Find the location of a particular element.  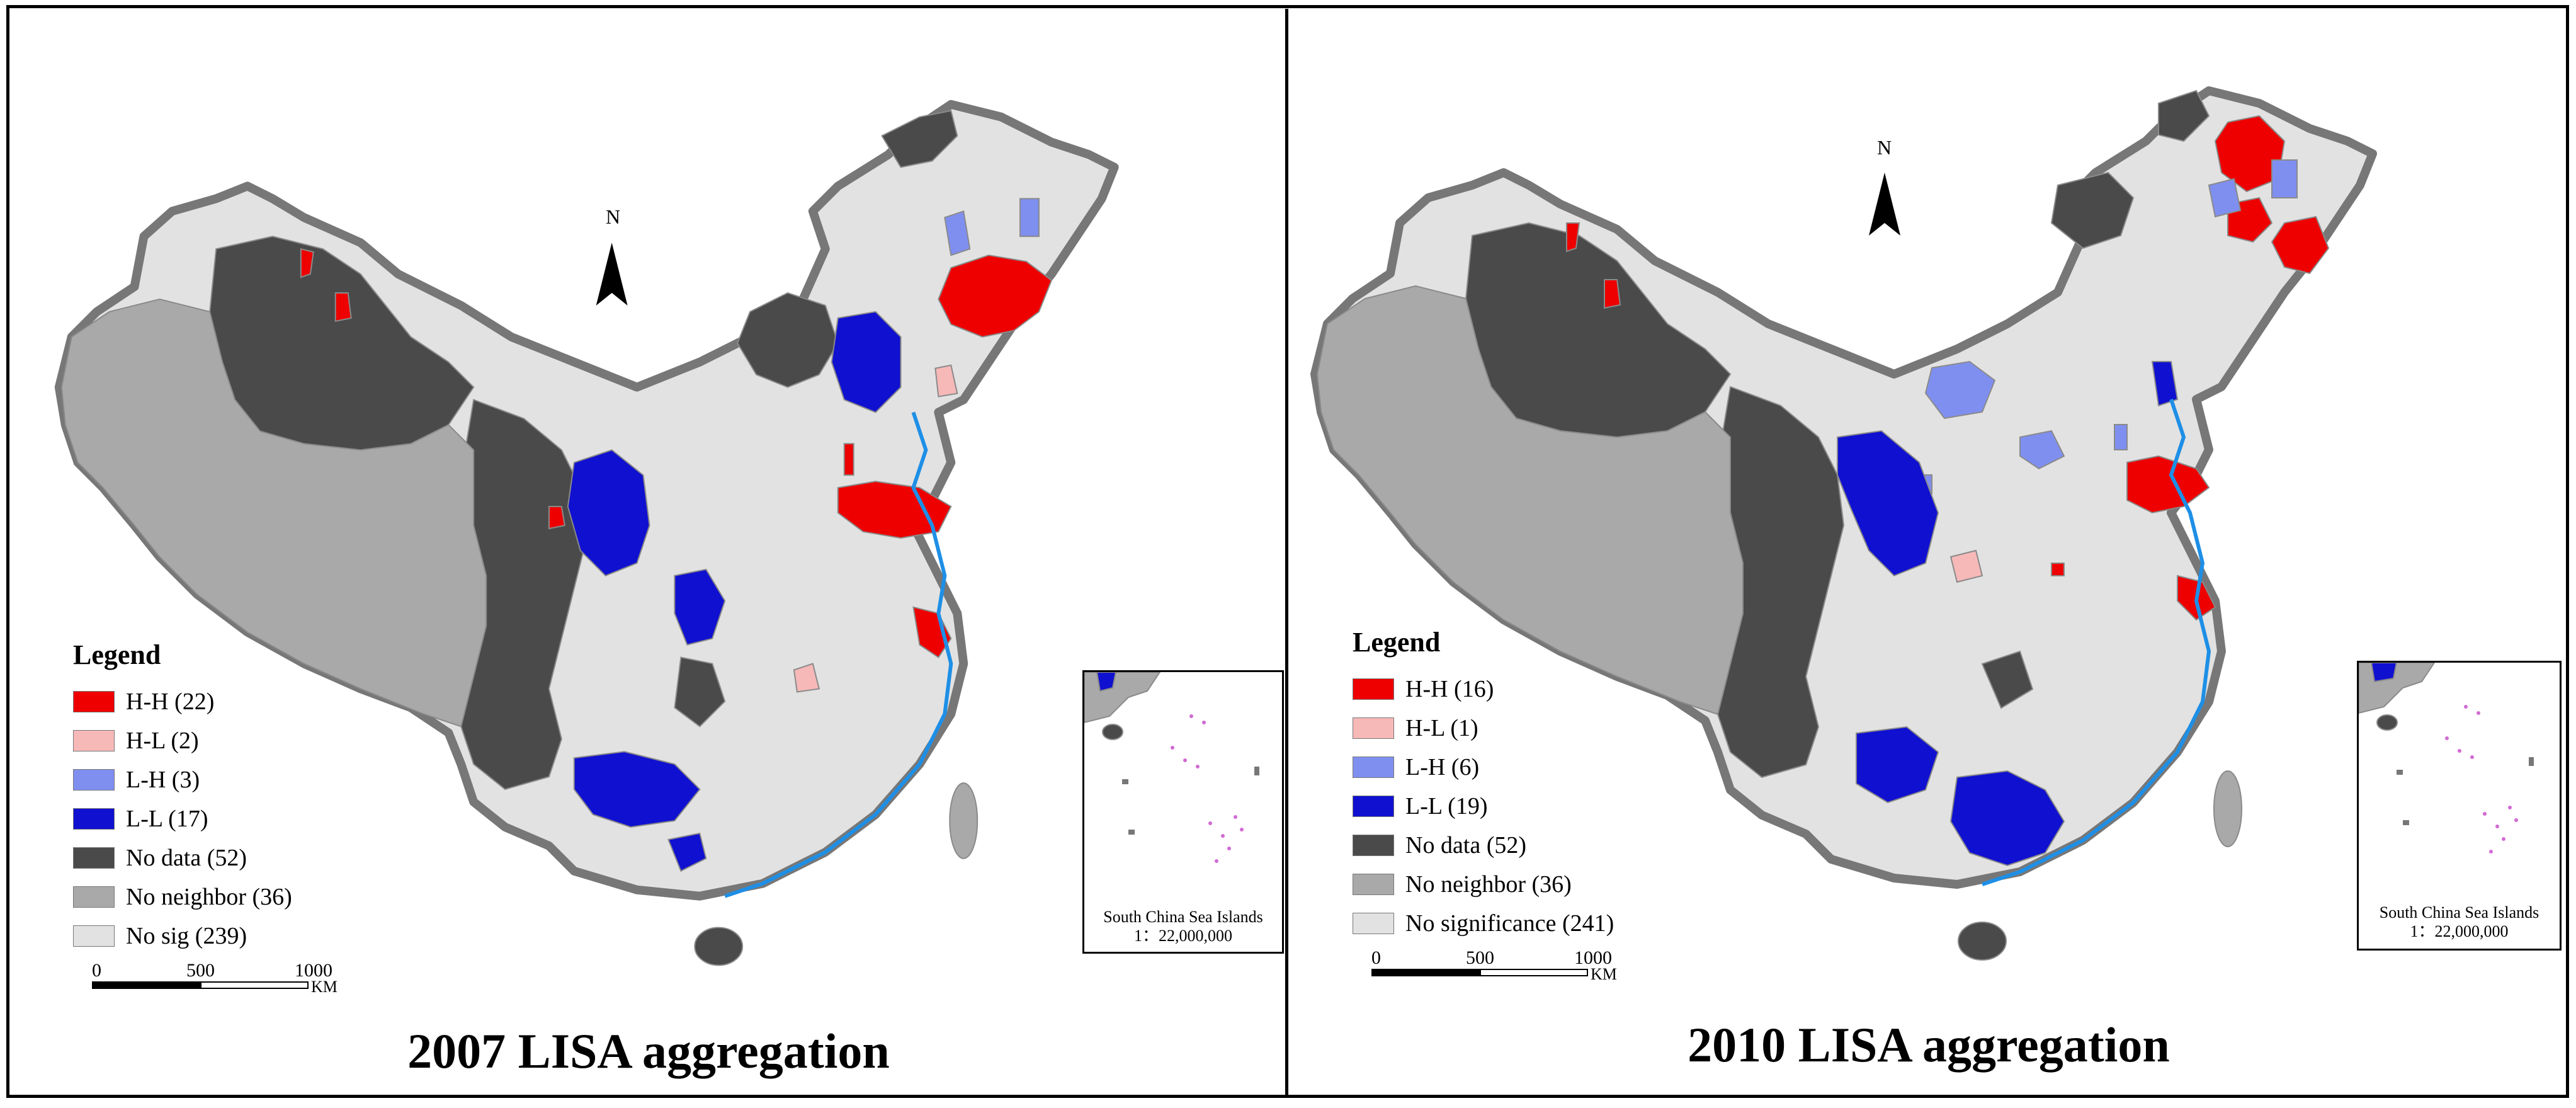

legend-label: No significance (241) is located at coordinates (1509, 923).